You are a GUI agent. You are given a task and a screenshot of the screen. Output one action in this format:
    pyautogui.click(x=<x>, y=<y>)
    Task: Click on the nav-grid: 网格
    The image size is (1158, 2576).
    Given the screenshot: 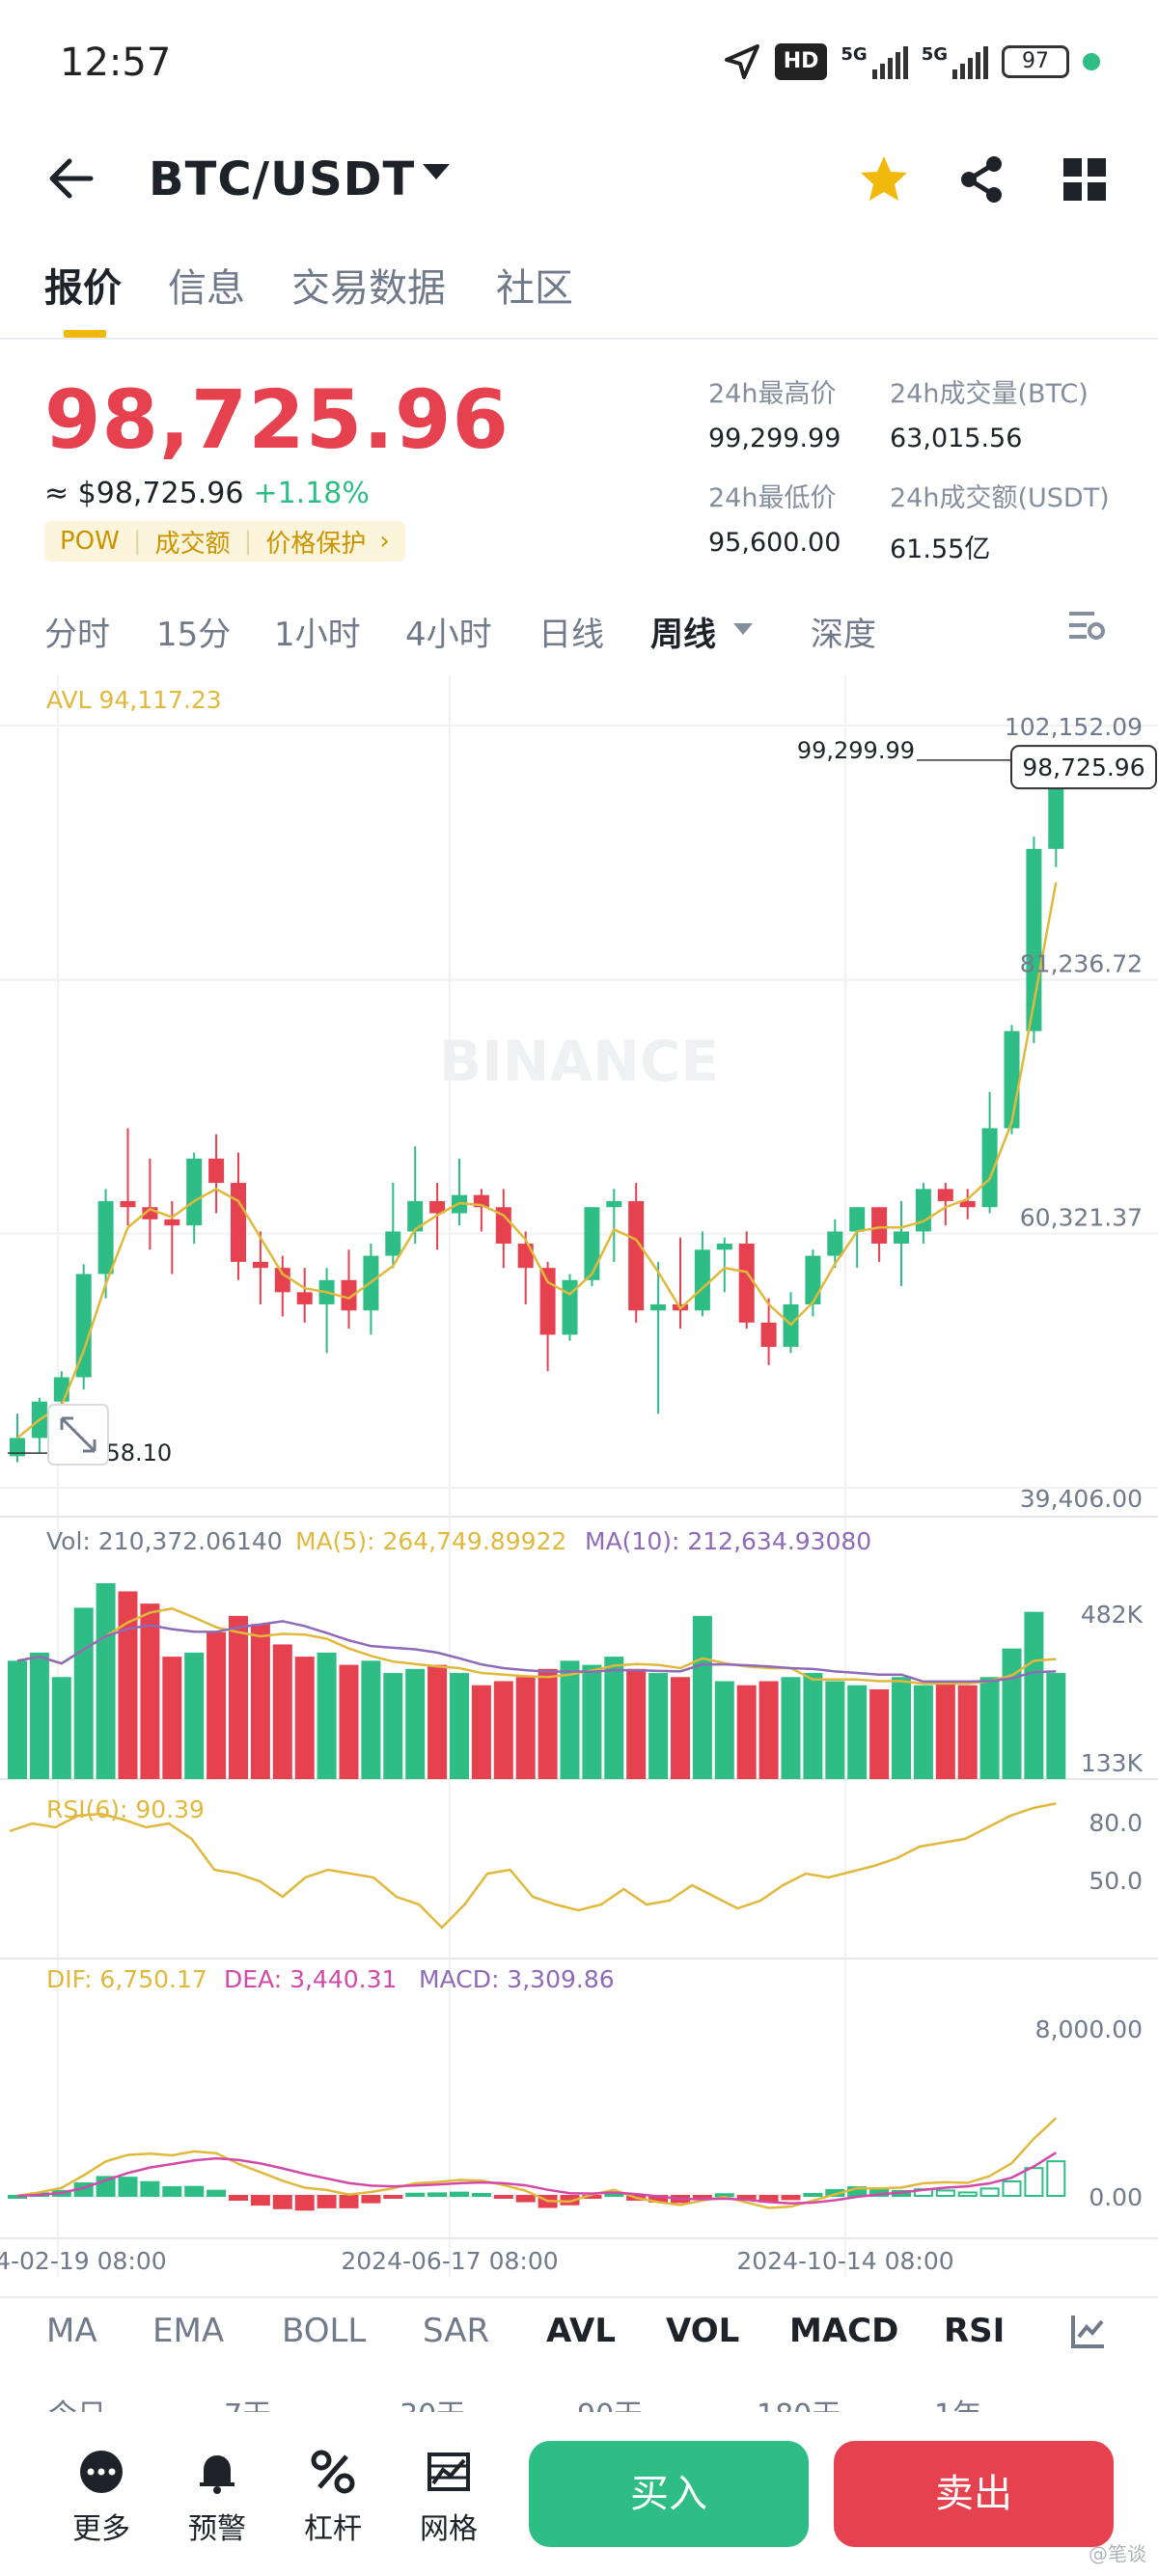 What is the action you would take?
    pyautogui.click(x=448, y=2498)
    